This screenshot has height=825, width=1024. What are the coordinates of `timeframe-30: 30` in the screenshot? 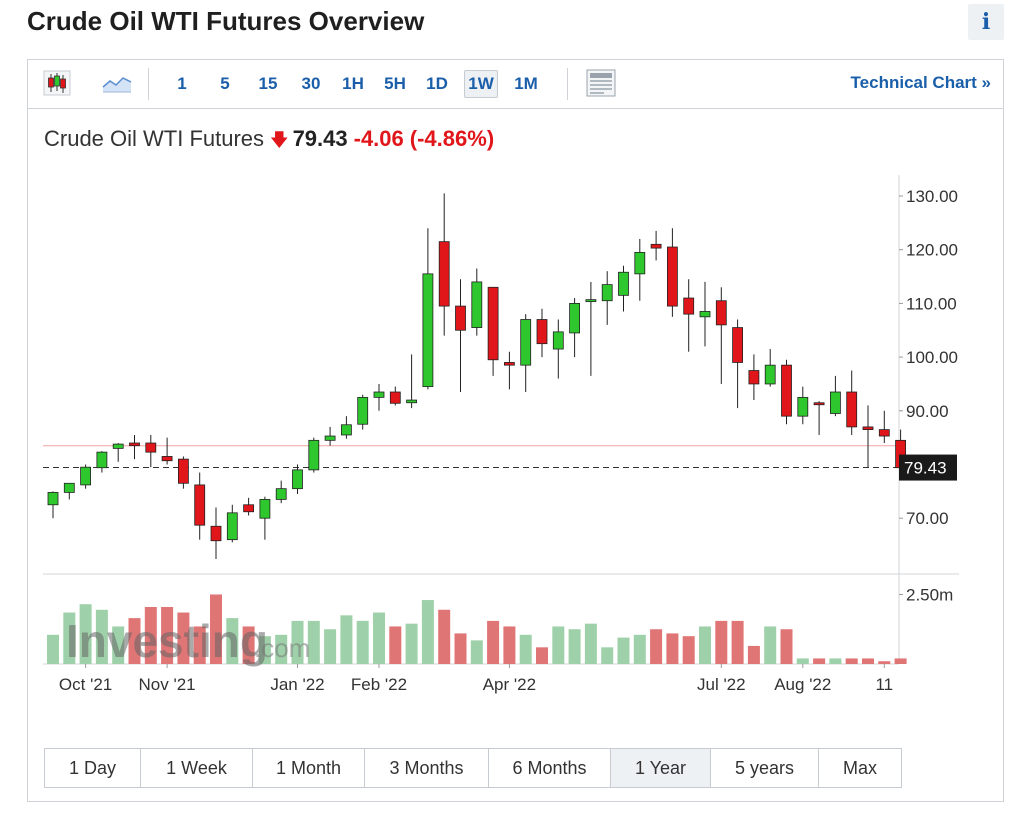 It's located at (311, 83).